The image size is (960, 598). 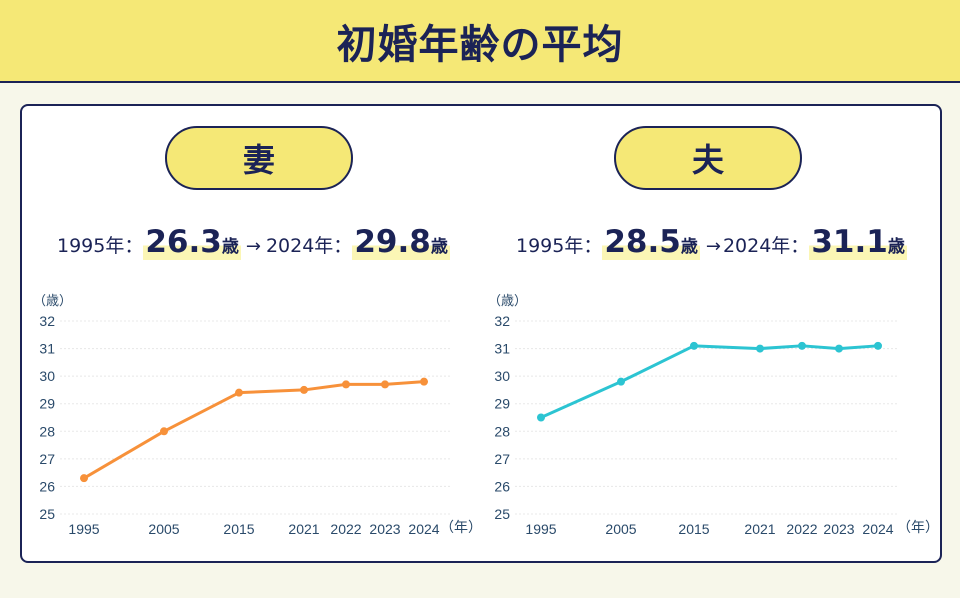 I want to click on series-line, so click(x=709, y=381).